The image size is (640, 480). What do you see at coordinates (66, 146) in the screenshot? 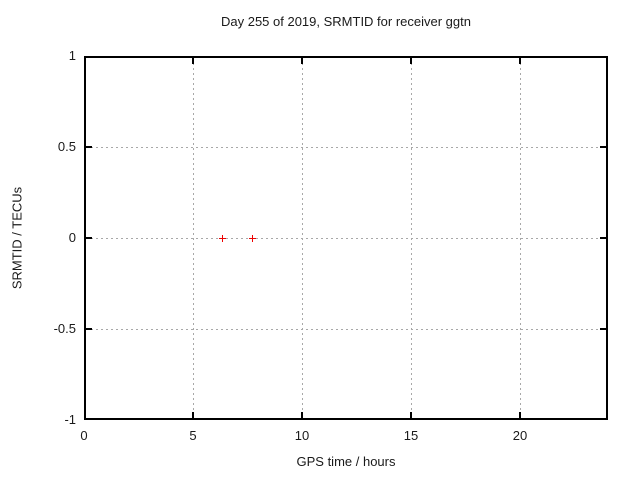
I see `y-tick-label: 0.5` at bounding box center [66, 146].